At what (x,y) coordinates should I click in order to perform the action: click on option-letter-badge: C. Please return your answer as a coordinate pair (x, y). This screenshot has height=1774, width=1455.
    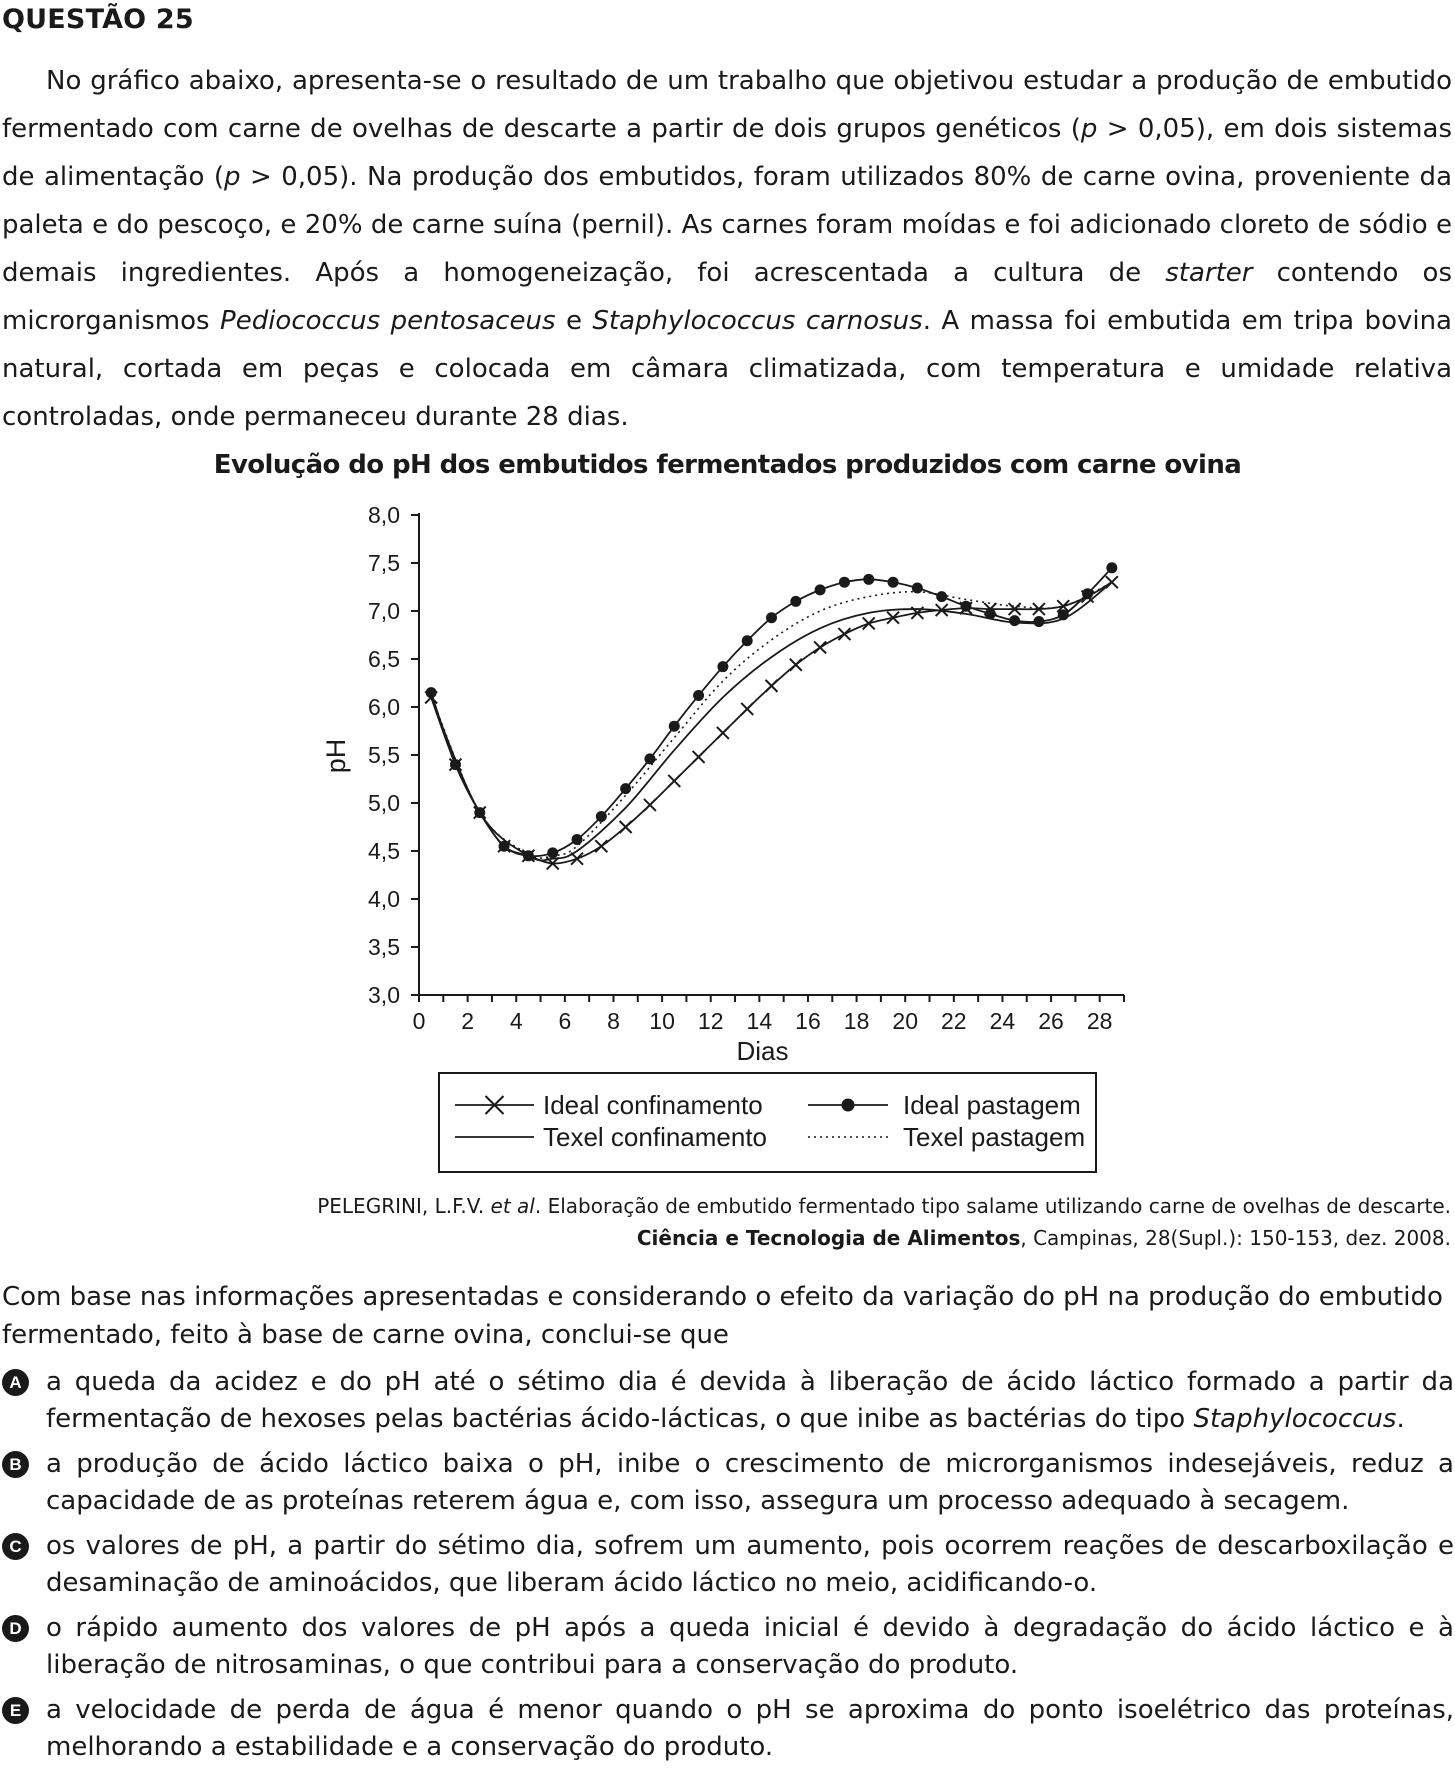
    Looking at the image, I should click on (15, 1546).